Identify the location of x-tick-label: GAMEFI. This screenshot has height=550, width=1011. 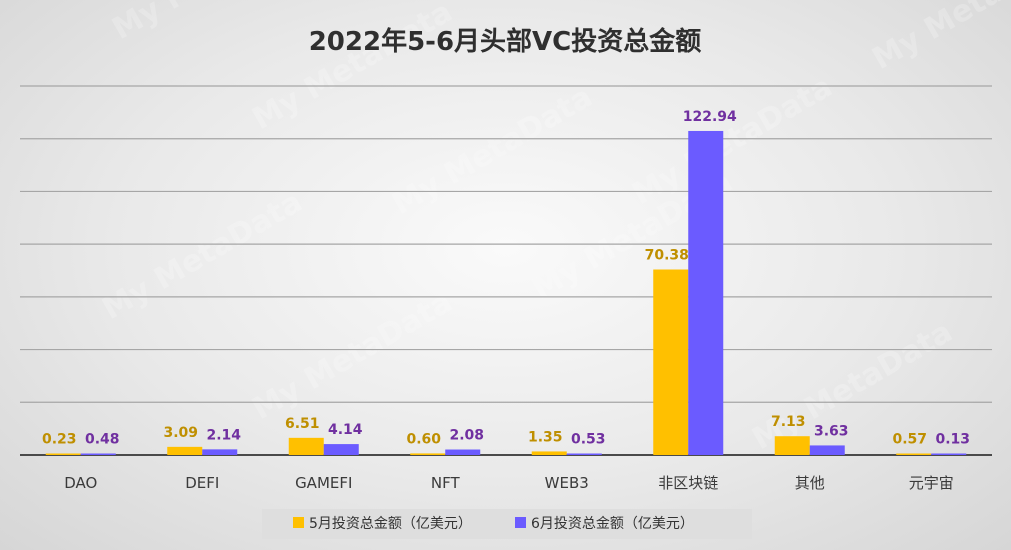
(323, 483).